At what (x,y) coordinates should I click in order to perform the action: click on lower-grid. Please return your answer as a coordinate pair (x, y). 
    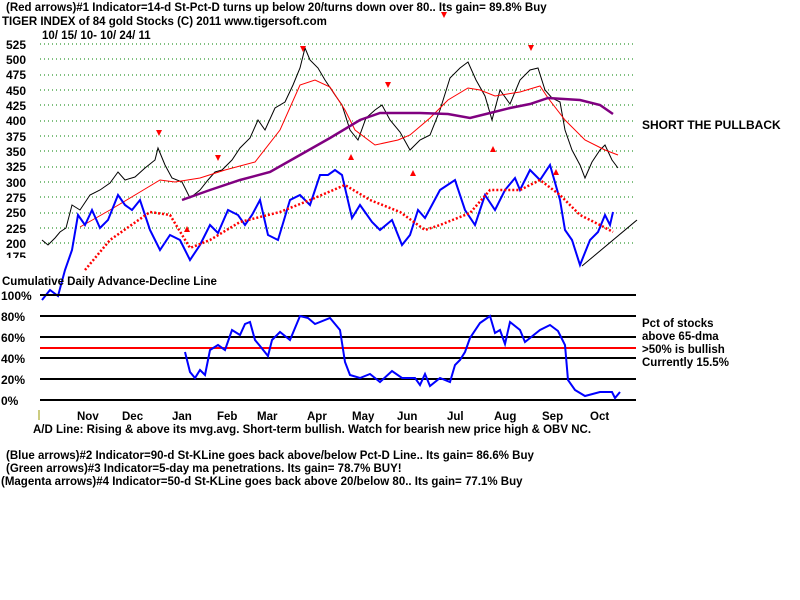
    Looking at the image, I should click on (338, 347).